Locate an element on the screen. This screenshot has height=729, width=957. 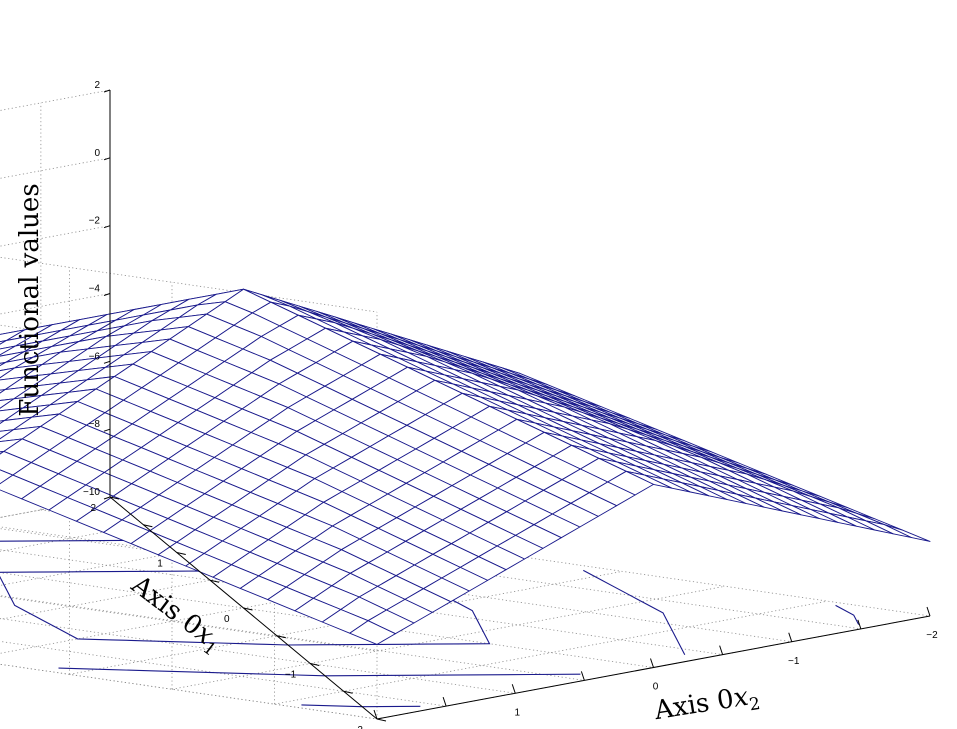
x2-axis-label-text: Axis 0 is located at coordinates (693, 705).